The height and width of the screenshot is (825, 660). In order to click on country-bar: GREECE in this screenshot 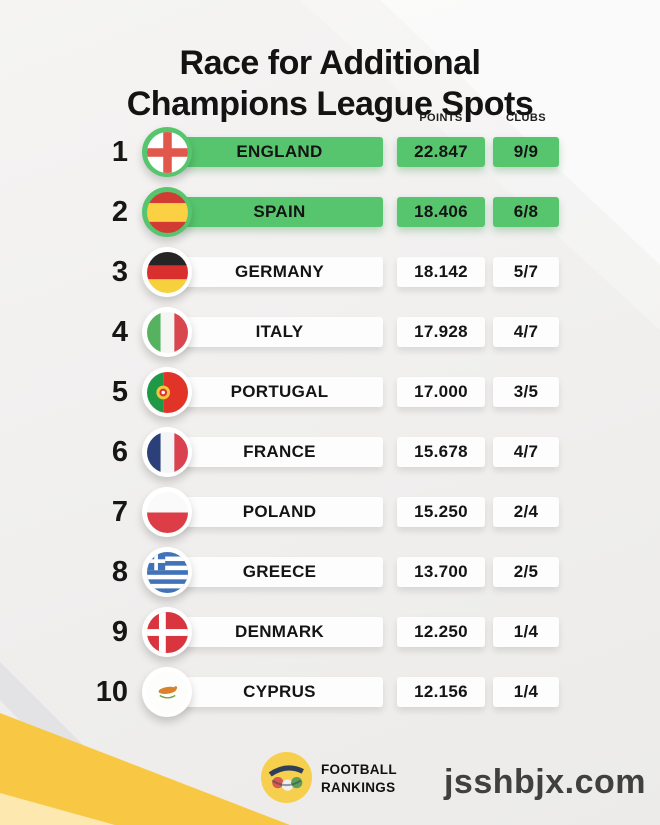, I will do `click(279, 572)`.